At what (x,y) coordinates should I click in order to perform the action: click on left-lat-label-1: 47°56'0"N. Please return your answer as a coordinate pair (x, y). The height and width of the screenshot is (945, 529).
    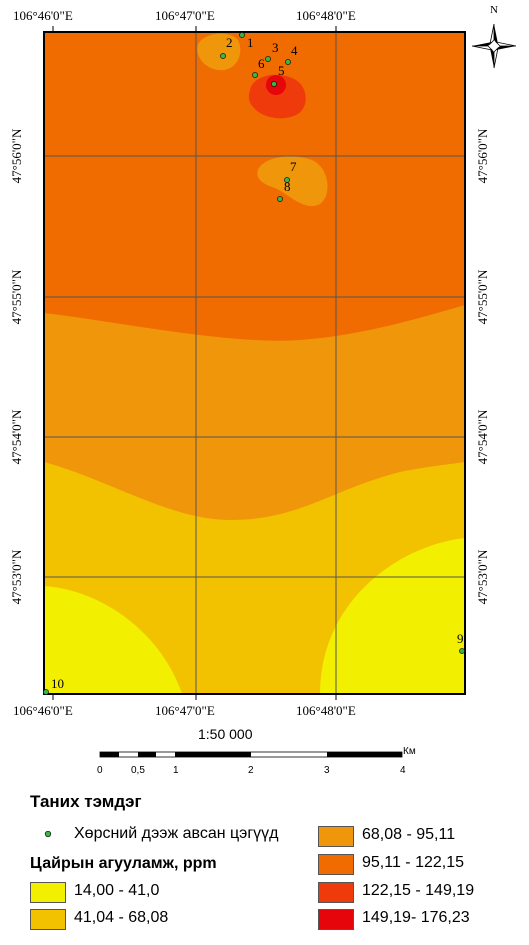
    Looking at the image, I should click on (16, 156).